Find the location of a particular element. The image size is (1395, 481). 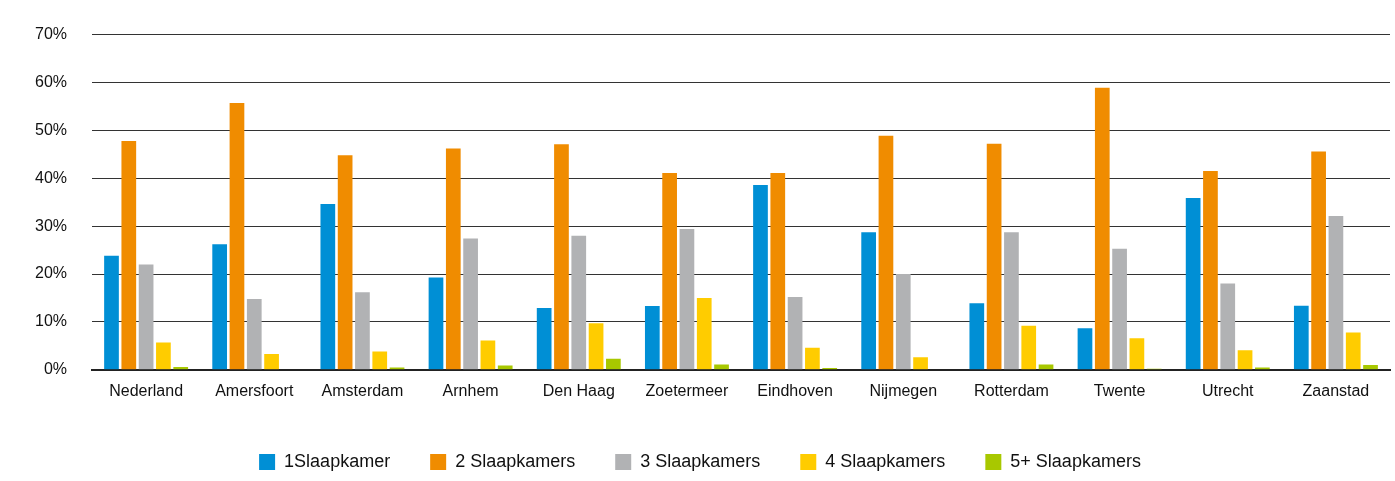

y-tick-label: 60% is located at coordinates (51, 81).